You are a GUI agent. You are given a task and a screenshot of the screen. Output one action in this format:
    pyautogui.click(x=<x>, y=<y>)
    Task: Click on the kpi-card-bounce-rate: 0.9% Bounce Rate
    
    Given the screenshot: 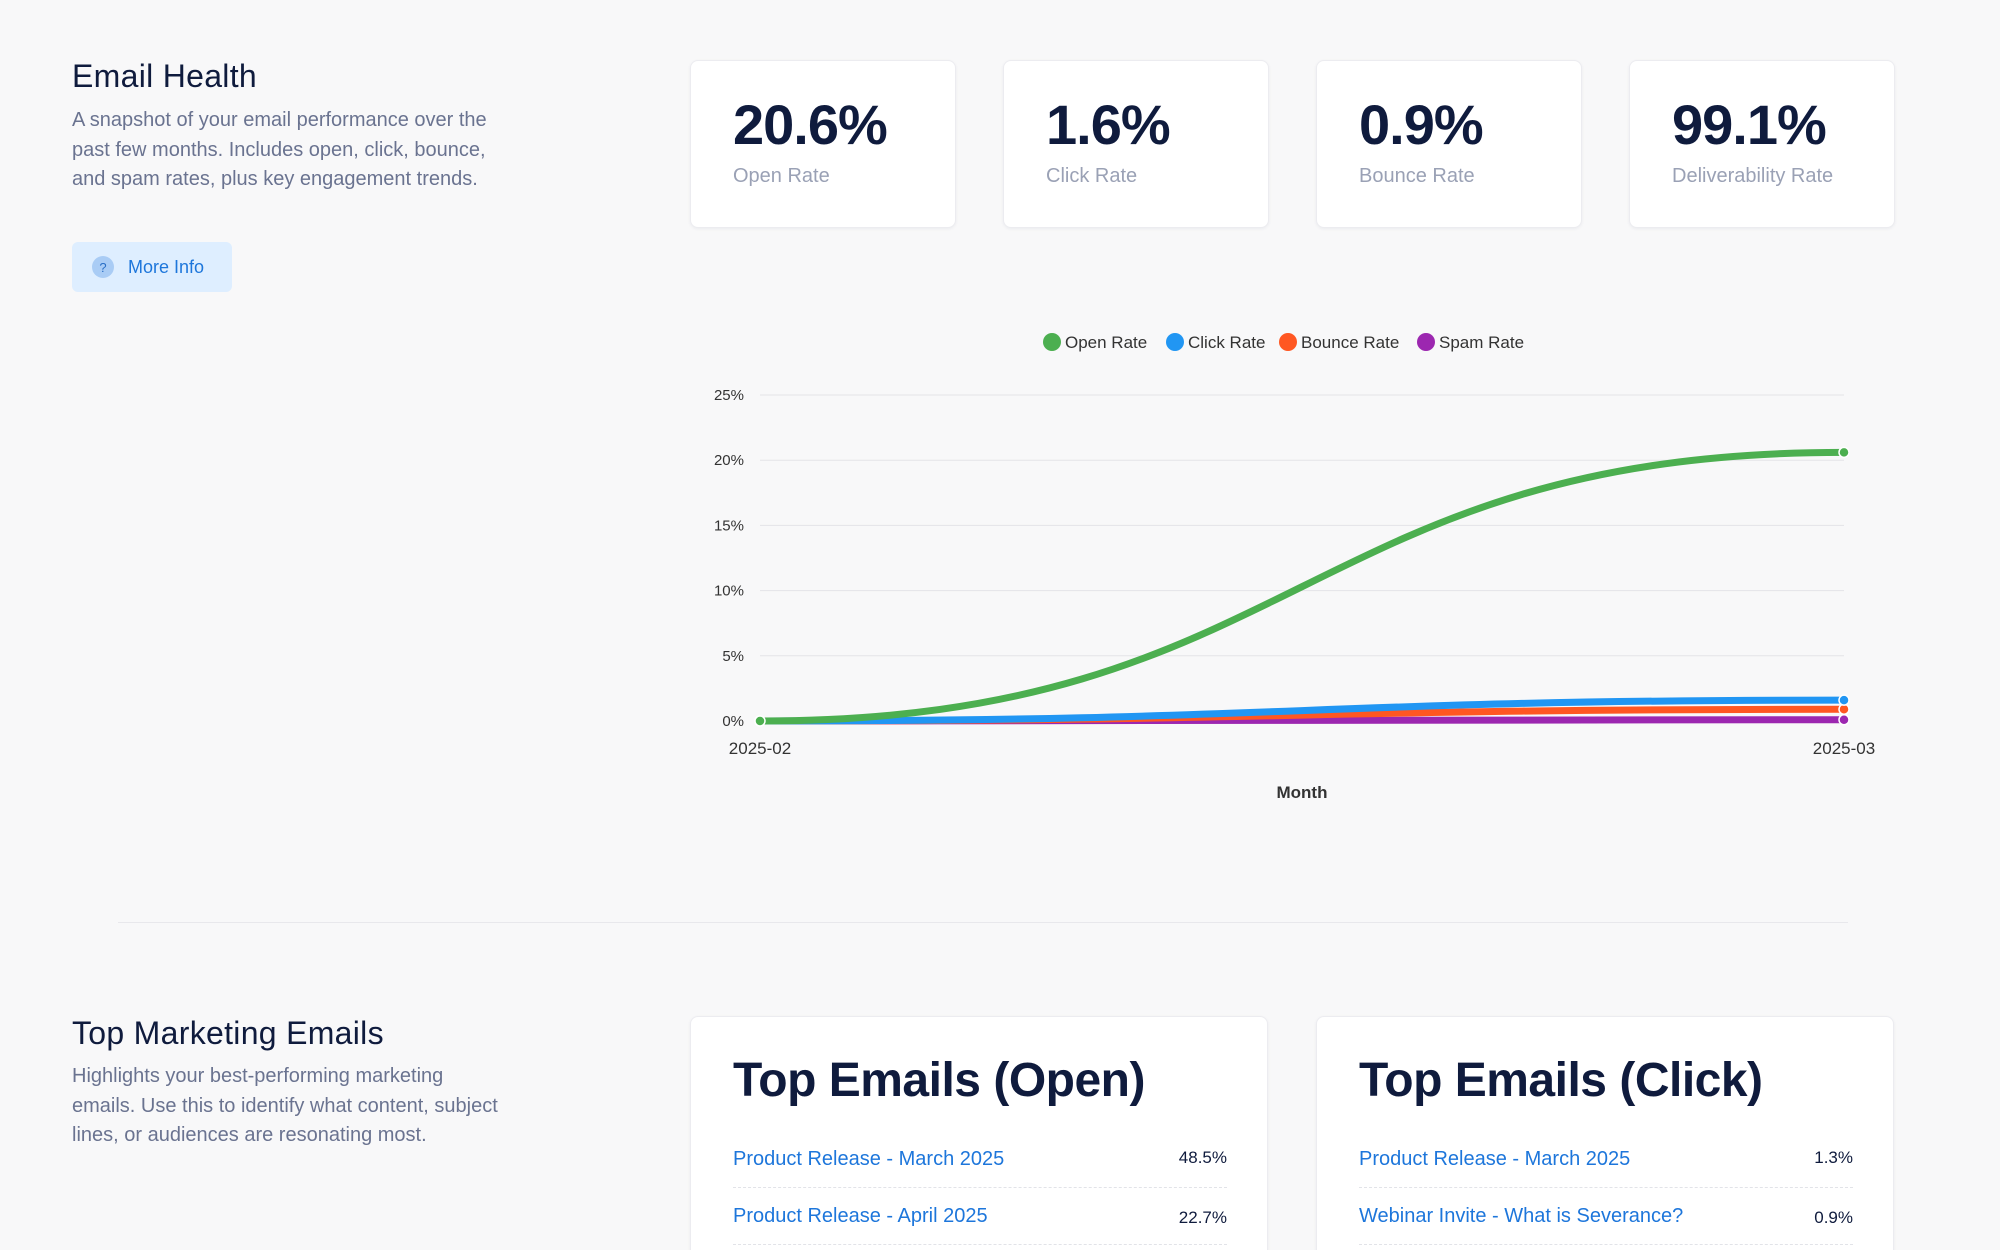 What is the action you would take?
    pyautogui.click(x=1449, y=144)
    